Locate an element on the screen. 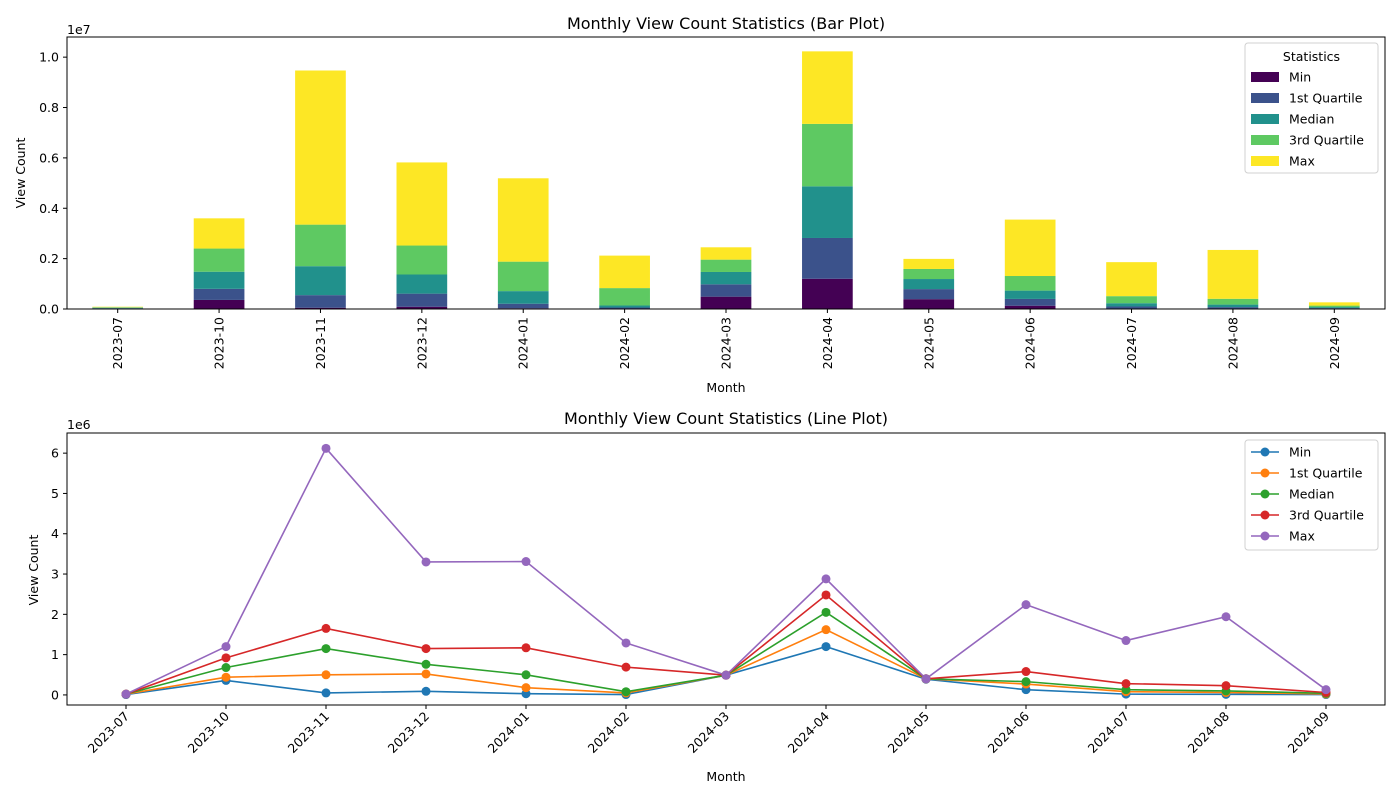 This screenshot has height=800, width=1400. line-x-tick-label: 2023-11 is located at coordinates (309, 733).